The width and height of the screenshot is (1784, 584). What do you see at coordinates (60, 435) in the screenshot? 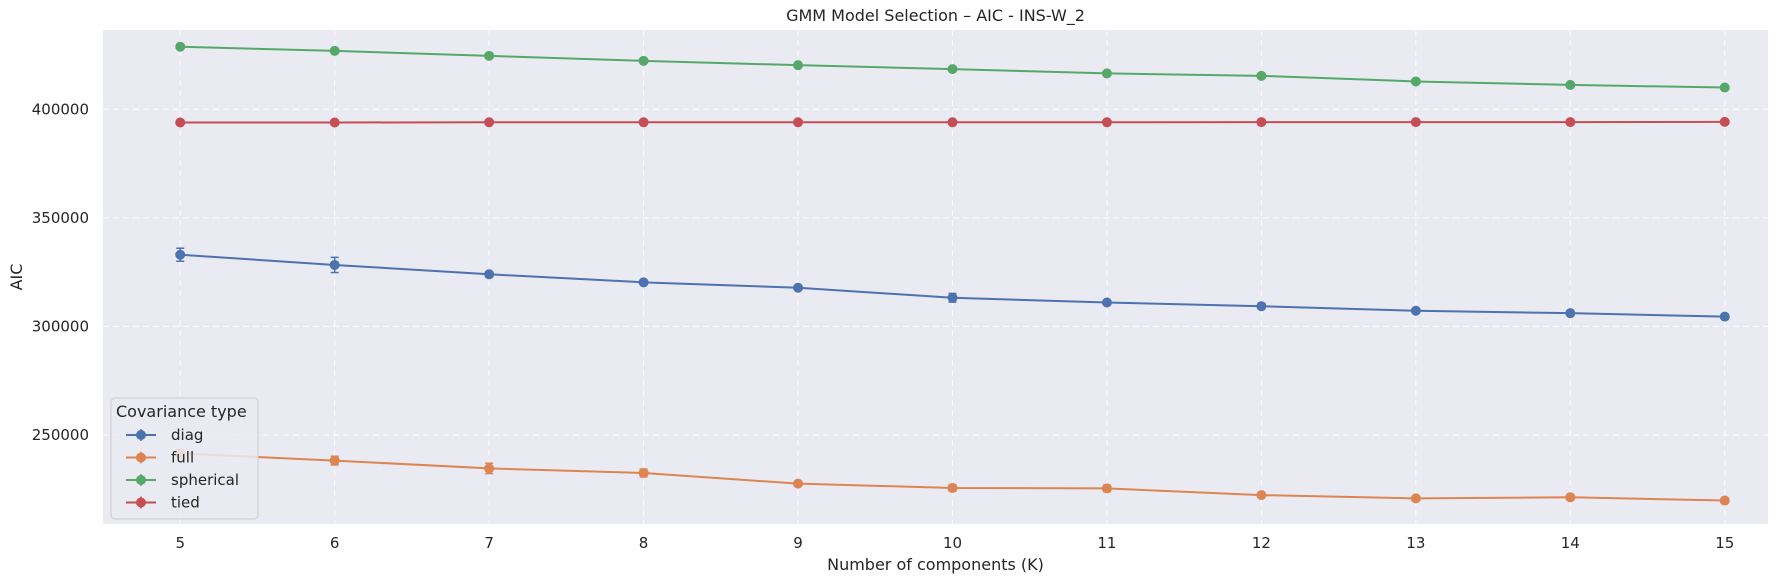
I see `y-tick-label: 250000` at bounding box center [60, 435].